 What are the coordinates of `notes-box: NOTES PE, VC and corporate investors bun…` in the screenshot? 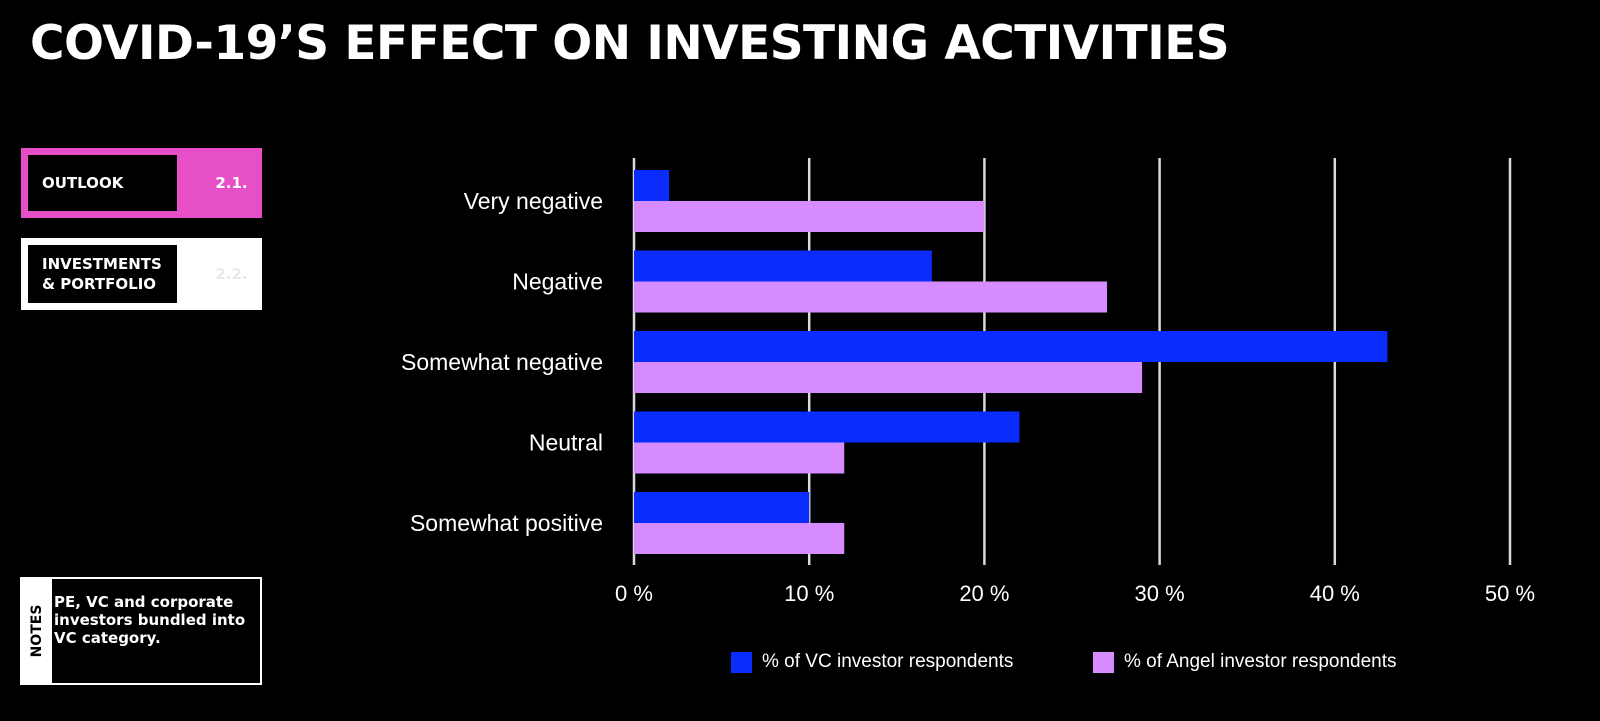 It's located at (141, 631).